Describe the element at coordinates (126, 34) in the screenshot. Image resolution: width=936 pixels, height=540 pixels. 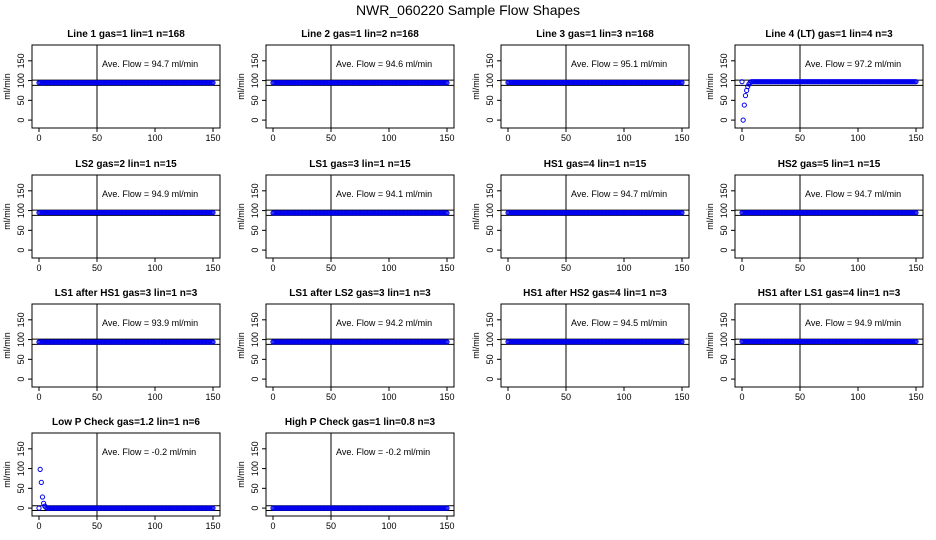
I see `panel-title: Line 1 gas=1 lin=1 n=168` at that location.